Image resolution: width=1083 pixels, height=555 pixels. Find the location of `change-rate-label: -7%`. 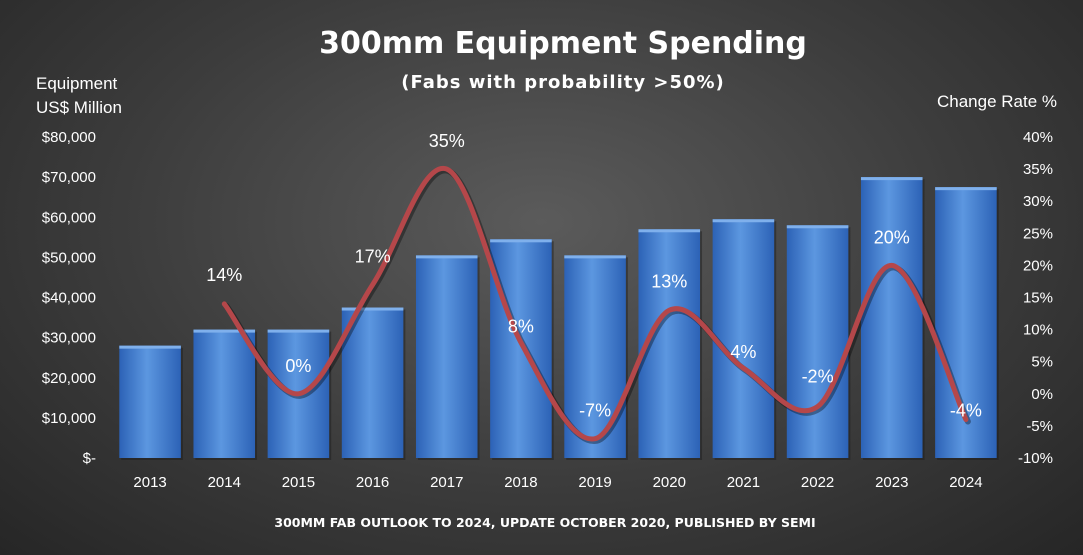

change-rate-label: -7% is located at coordinates (595, 411).